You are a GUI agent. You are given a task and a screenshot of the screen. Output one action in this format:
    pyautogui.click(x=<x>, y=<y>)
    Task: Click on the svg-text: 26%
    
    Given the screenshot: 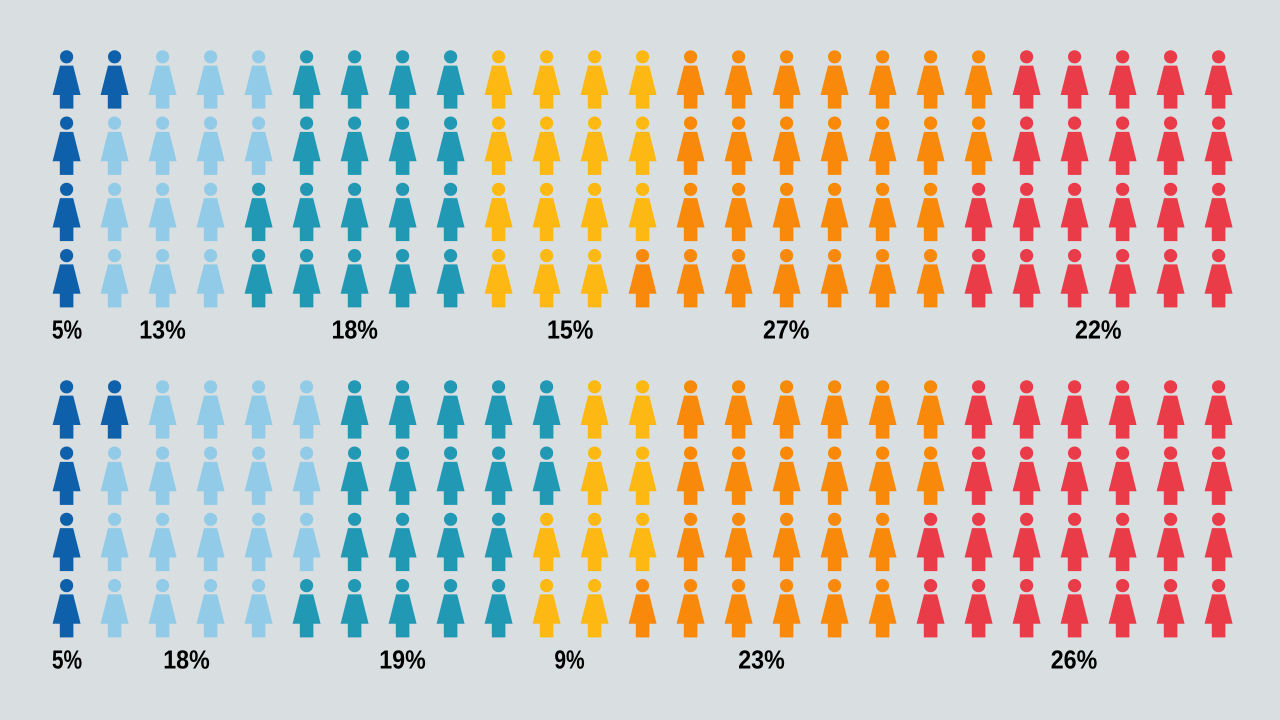 What is the action you would take?
    pyautogui.click(x=1074, y=659)
    